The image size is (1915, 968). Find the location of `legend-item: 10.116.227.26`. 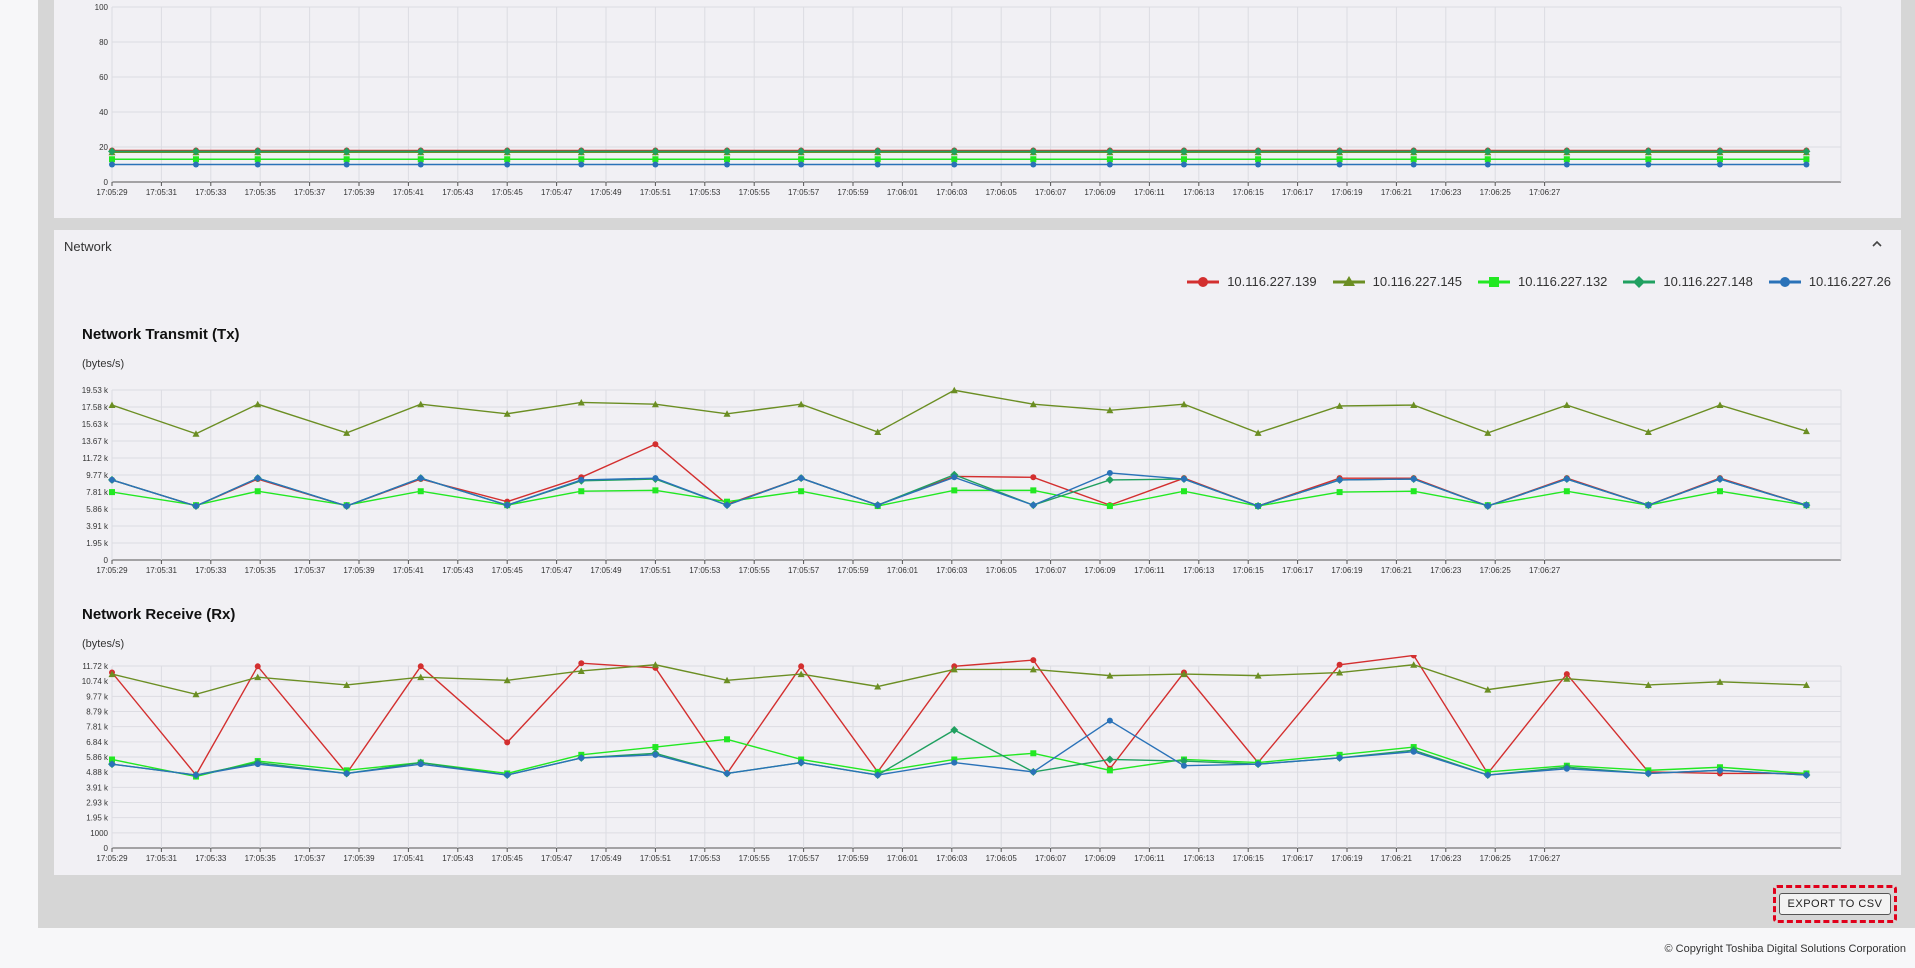

legend-item: 10.116.227.26 is located at coordinates (1829, 281).